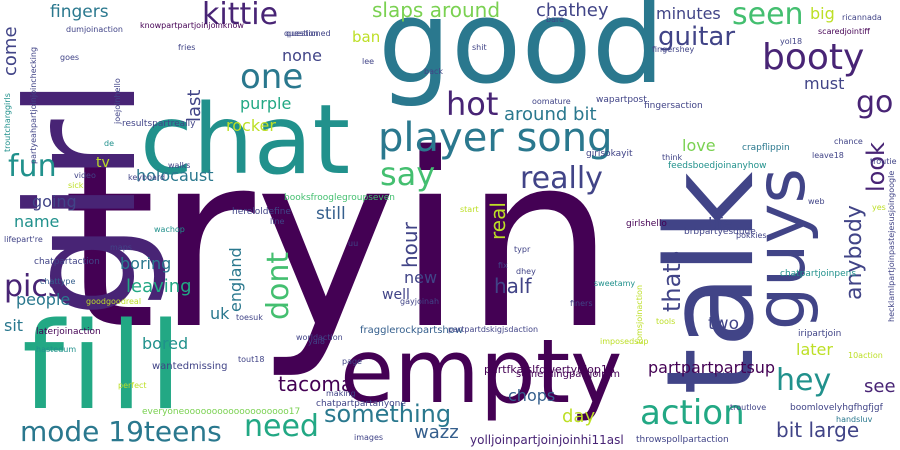  I want to click on word: maps, so click(121, 247).